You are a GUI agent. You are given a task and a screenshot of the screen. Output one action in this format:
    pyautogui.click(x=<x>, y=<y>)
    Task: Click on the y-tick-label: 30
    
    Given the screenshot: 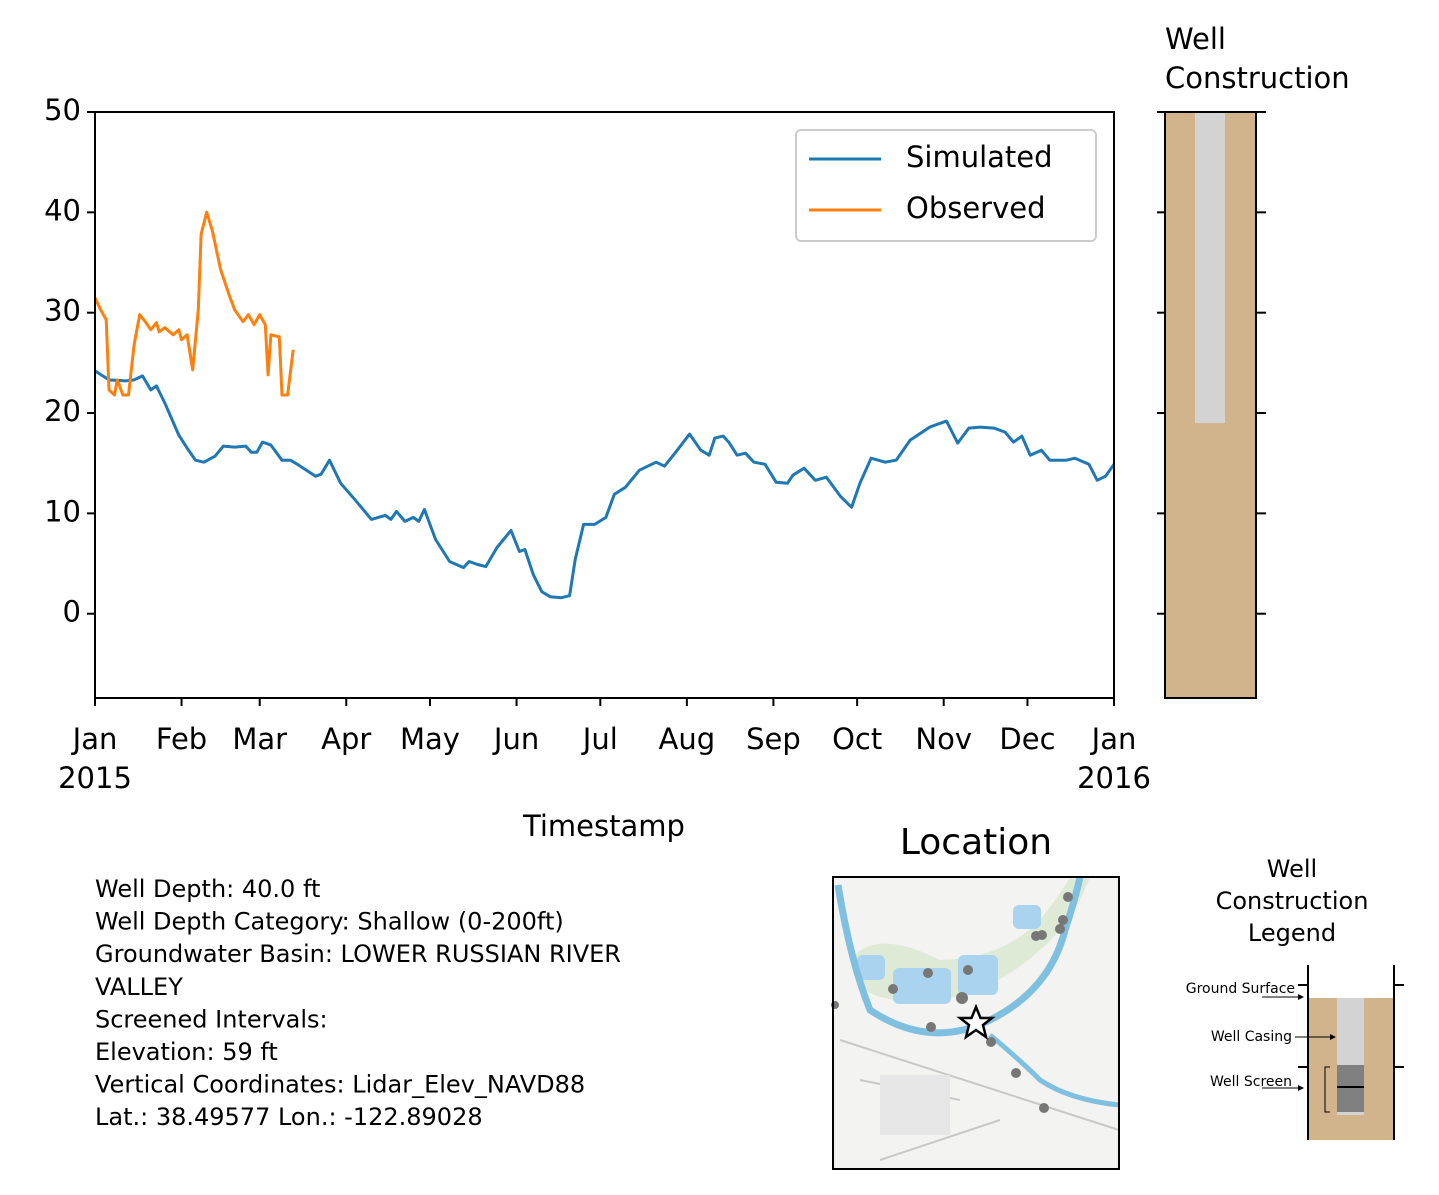 What is the action you would take?
    pyautogui.click(x=62, y=311)
    